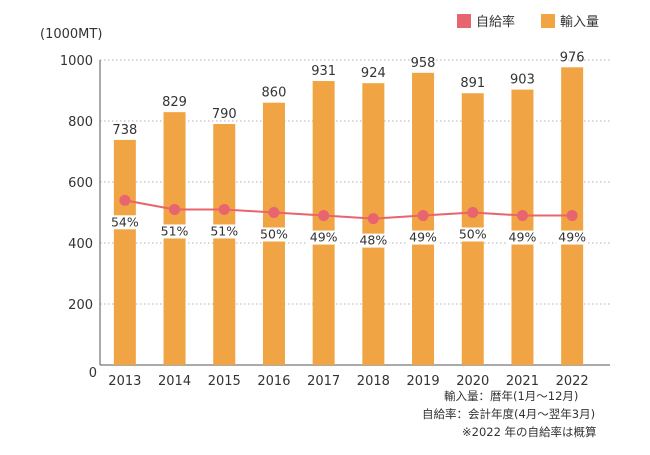 The width and height of the screenshot is (650, 455). What do you see at coordinates (124, 381) in the screenshot?
I see `x-tick-label: 2013` at bounding box center [124, 381].